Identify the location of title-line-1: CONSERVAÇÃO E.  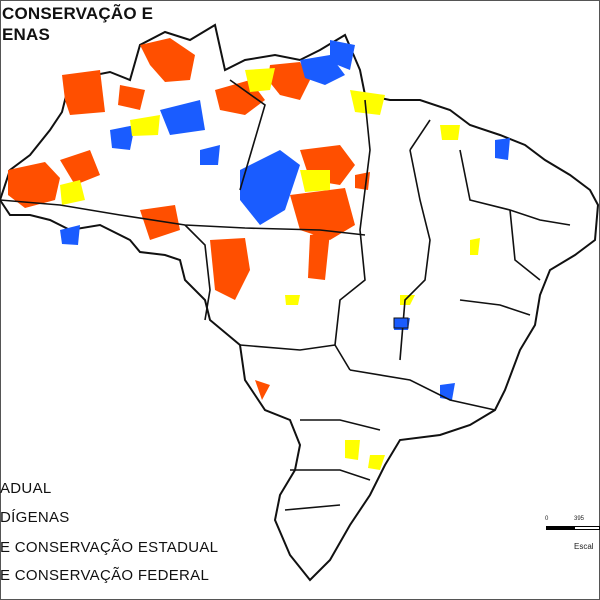
(78, 13).